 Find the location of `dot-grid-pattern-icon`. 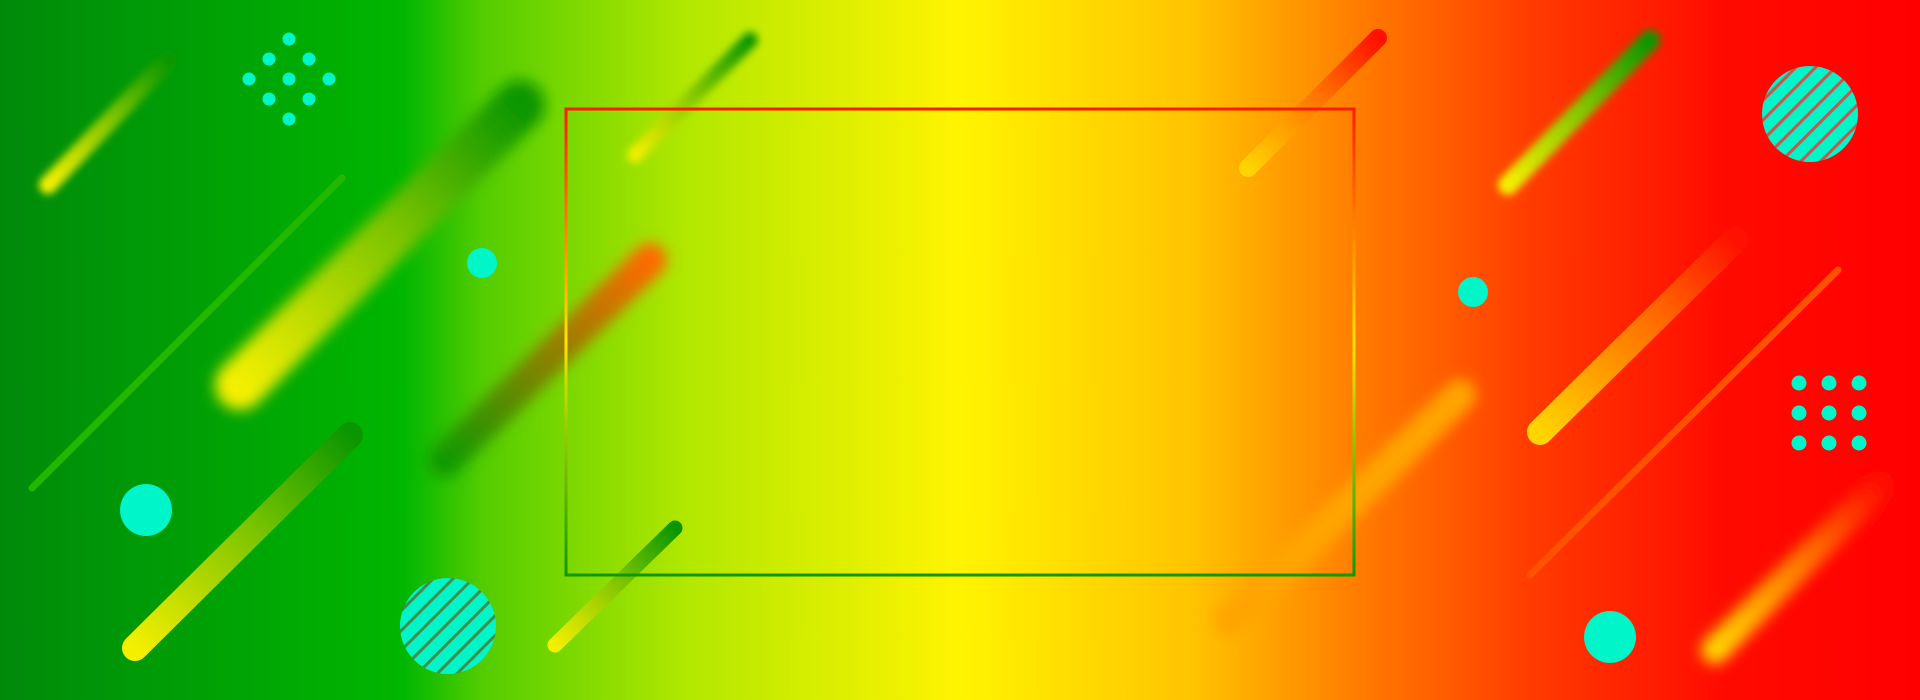

dot-grid-pattern-icon is located at coordinates (1829, 413).